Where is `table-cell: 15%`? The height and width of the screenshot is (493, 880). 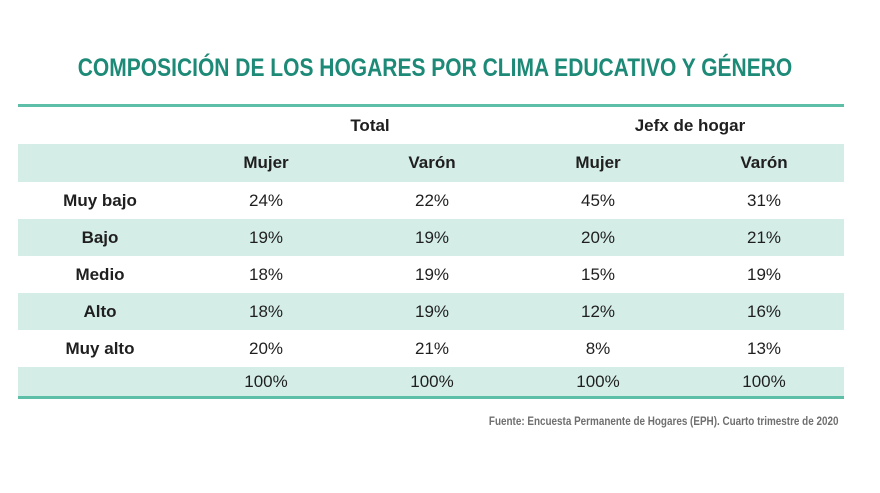 table-cell: 15% is located at coordinates (598, 274).